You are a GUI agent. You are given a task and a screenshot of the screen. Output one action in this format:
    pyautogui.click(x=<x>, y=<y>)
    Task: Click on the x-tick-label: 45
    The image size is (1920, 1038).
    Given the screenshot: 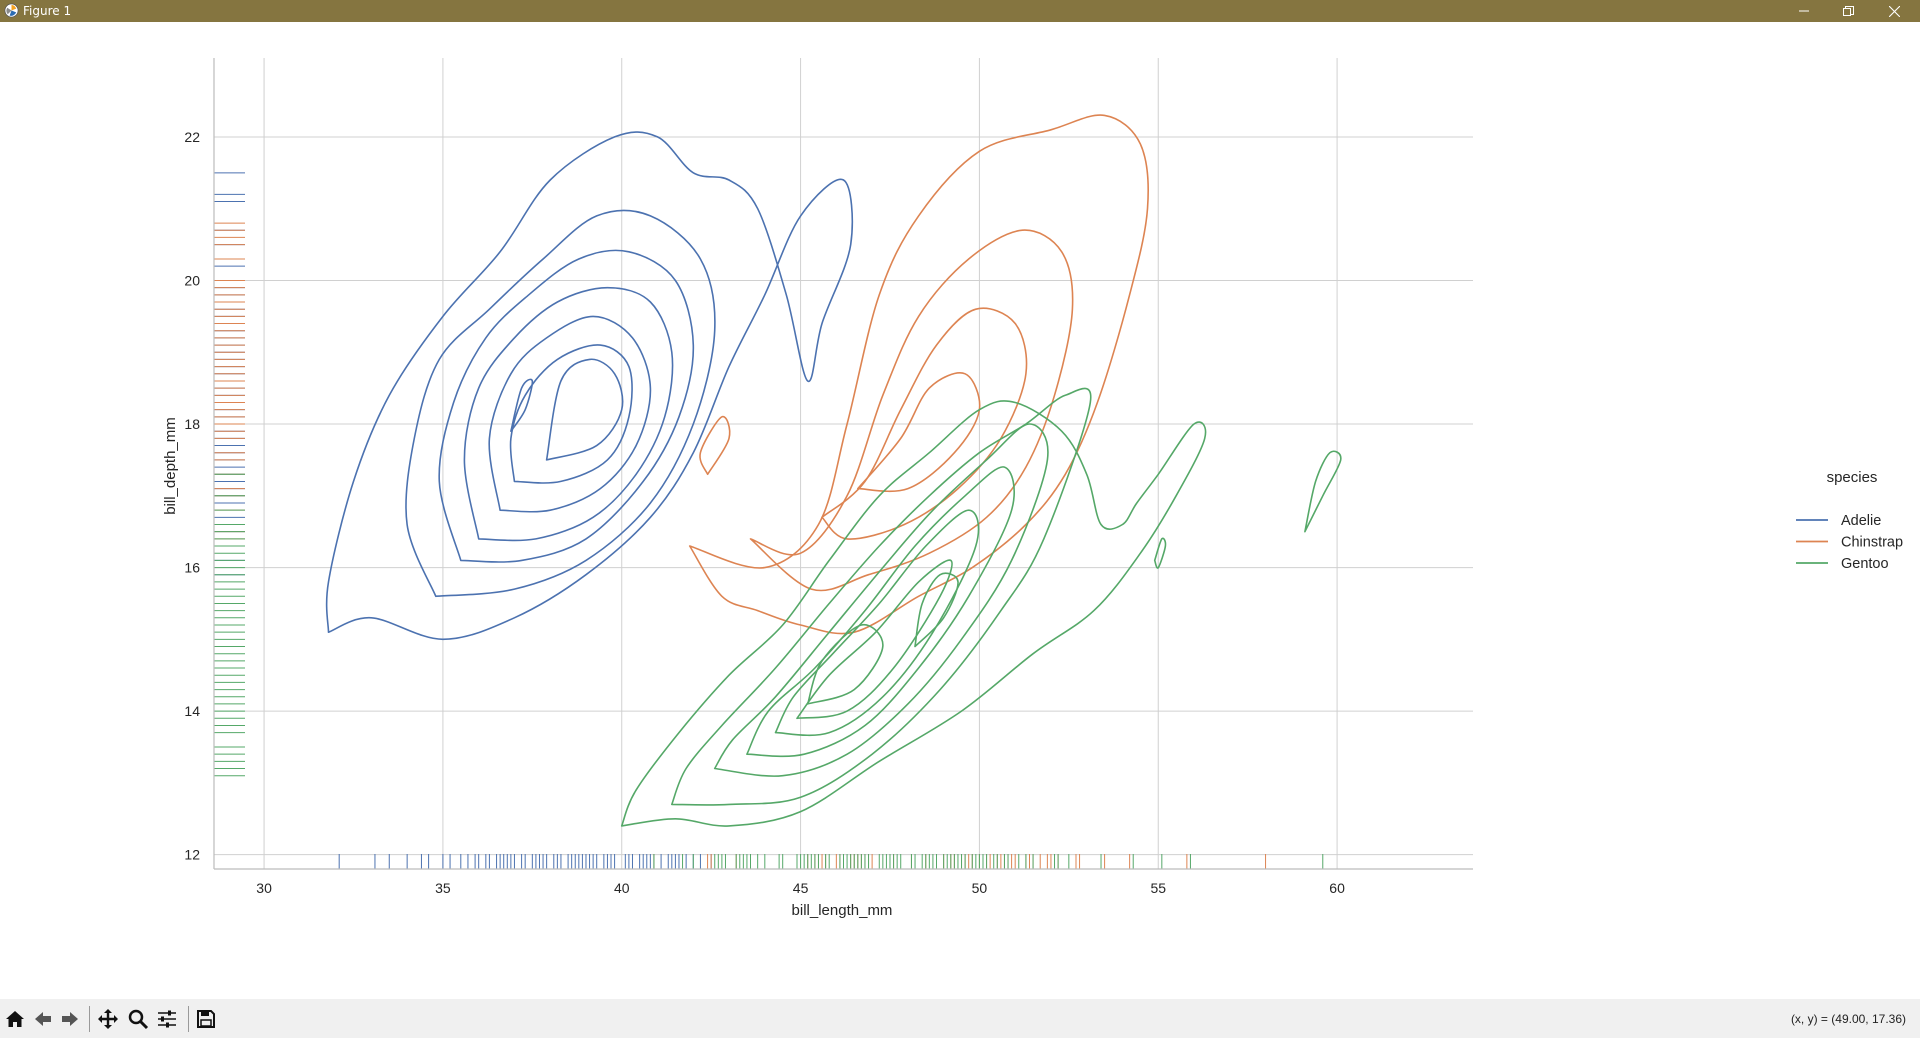 What is the action you would take?
    pyautogui.click(x=801, y=888)
    